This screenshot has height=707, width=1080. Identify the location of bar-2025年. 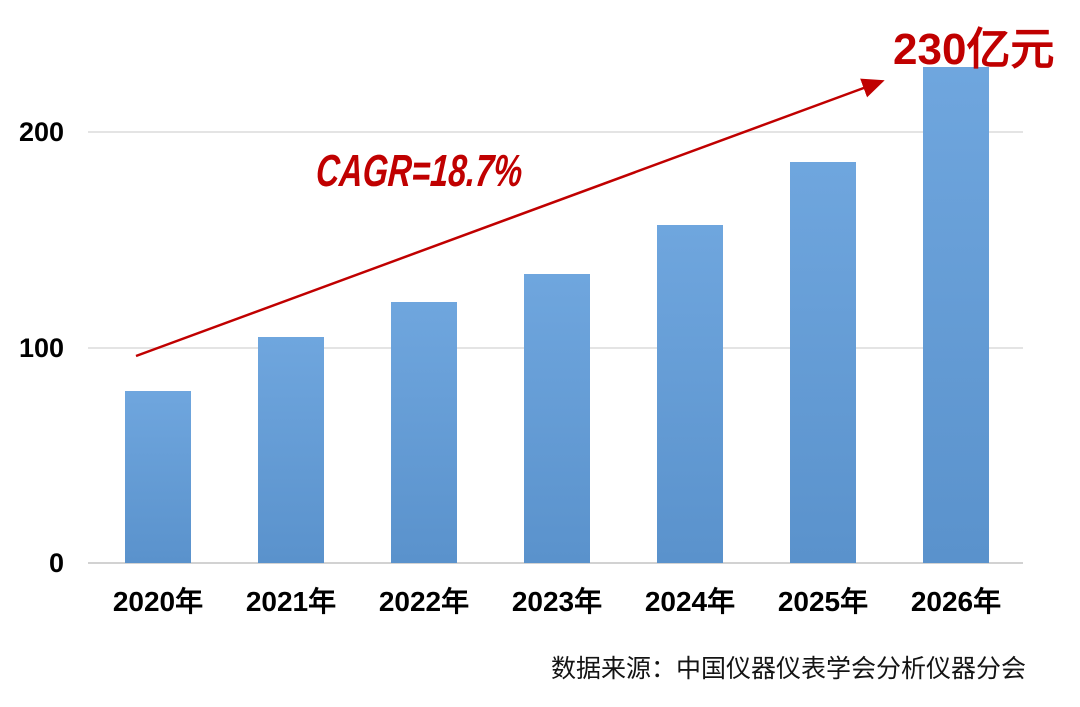
(823, 362).